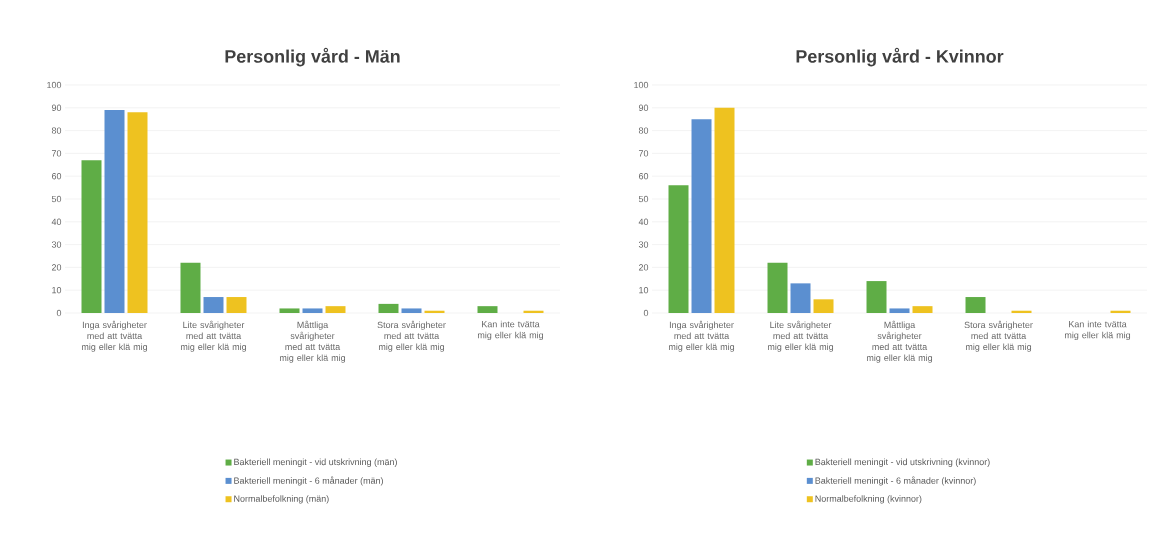 The width and height of the screenshot is (1173, 536). What do you see at coordinates (902, 462) in the screenshot?
I see `legend-label: Bakteriell meningit - vid utskrivning (kvinnor)` at bounding box center [902, 462].